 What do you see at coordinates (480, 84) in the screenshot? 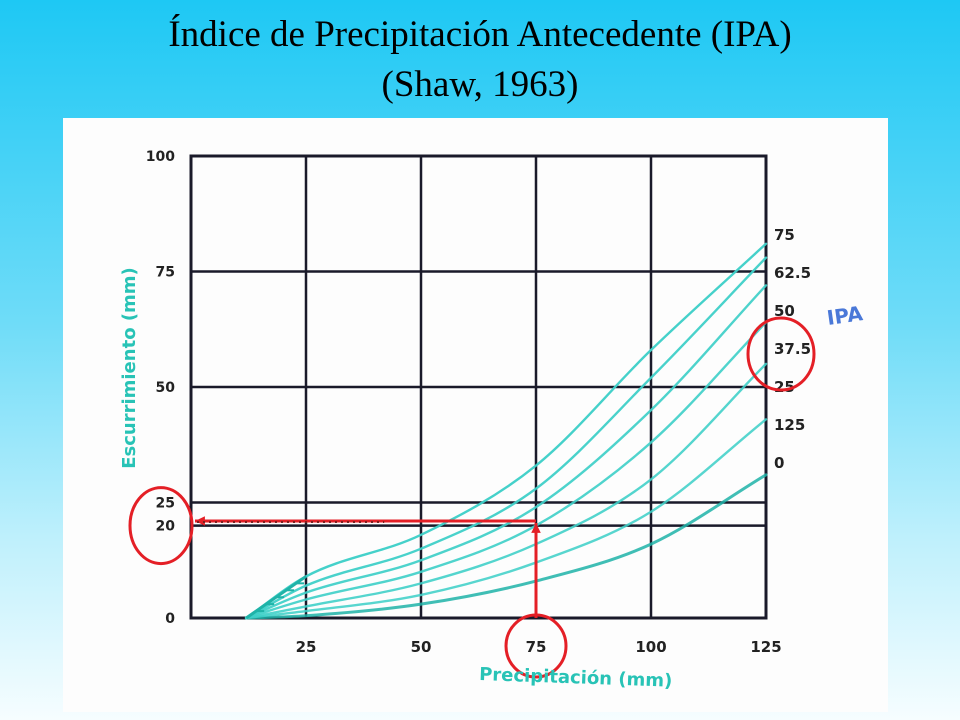
I see `slide-title-line-2: (Shaw, 1963)` at bounding box center [480, 84].